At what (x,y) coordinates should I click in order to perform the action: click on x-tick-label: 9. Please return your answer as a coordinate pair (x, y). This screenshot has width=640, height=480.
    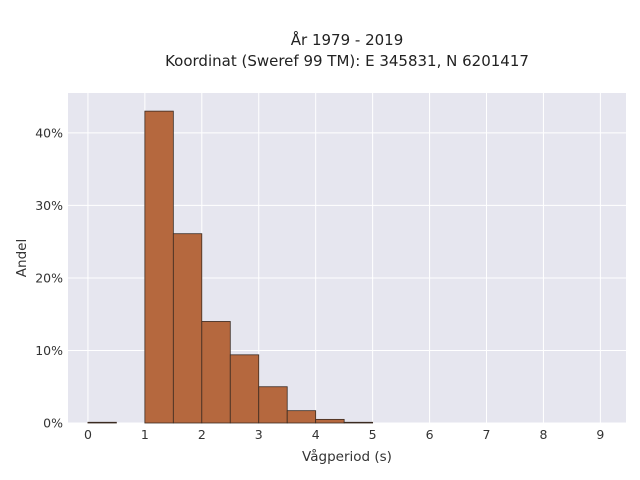
    Looking at the image, I should click on (600, 434).